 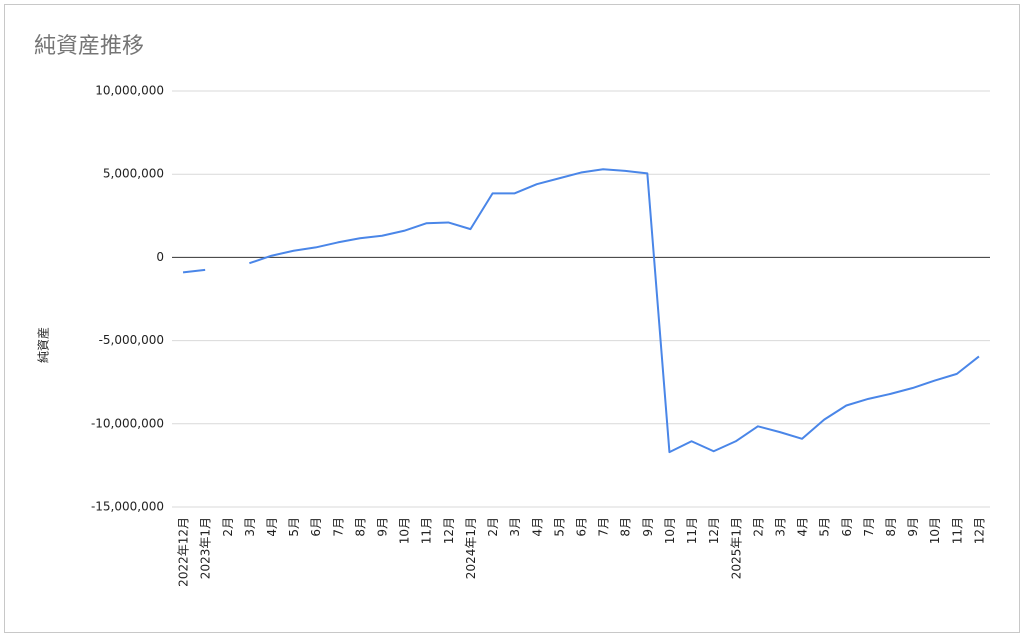 I want to click on chart-title: 純資産推移, so click(x=89, y=46).